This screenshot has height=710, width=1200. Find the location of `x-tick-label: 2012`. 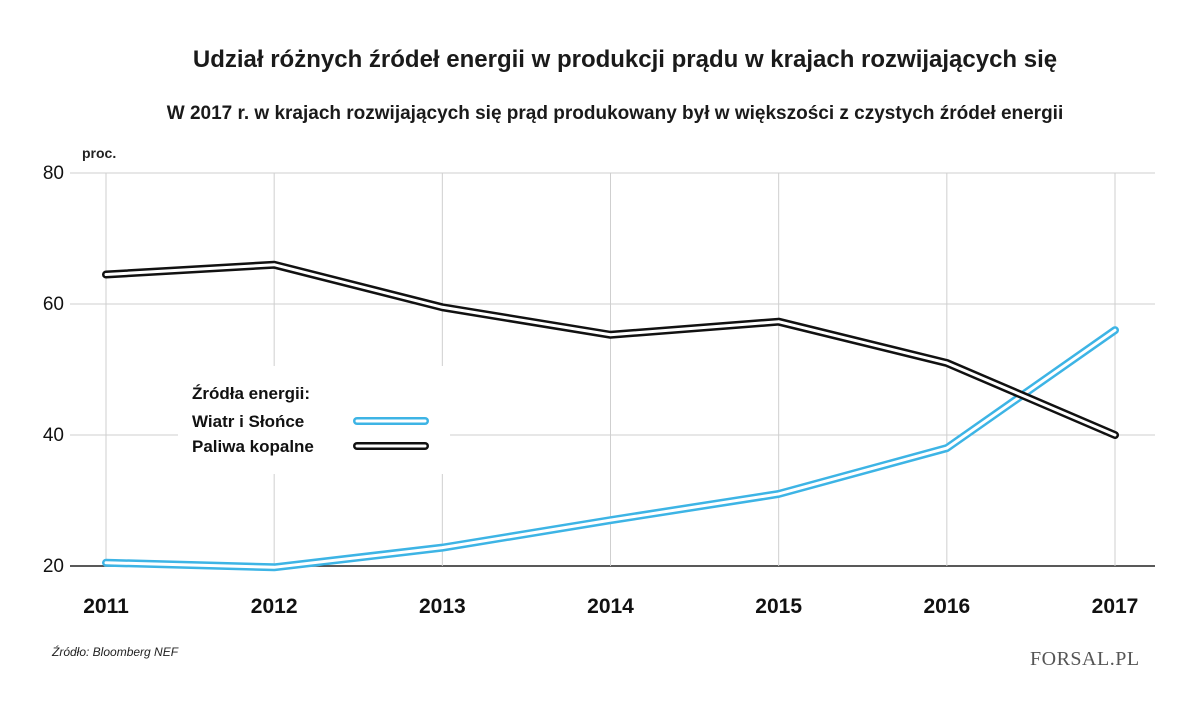

x-tick-label: 2012 is located at coordinates (274, 606).